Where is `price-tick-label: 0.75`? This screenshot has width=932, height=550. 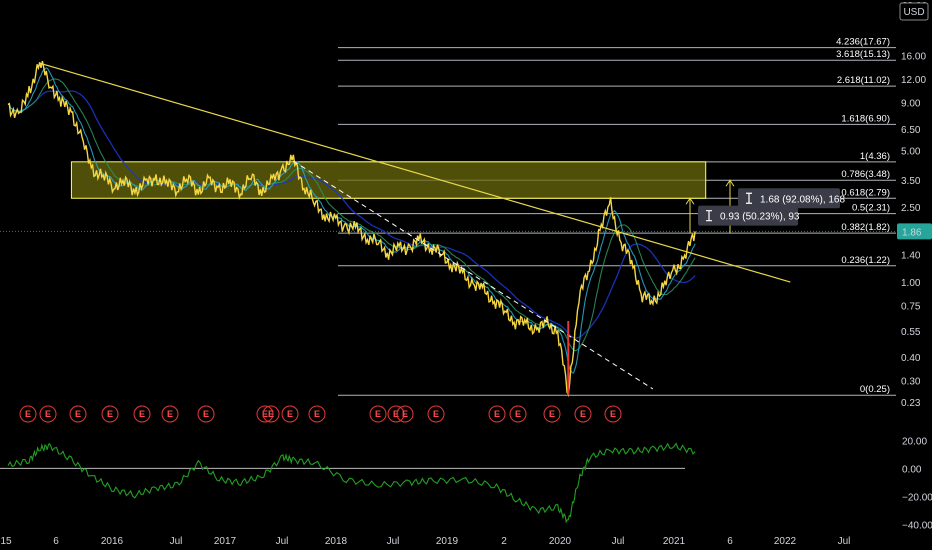 price-tick-label: 0.75 is located at coordinates (911, 307).